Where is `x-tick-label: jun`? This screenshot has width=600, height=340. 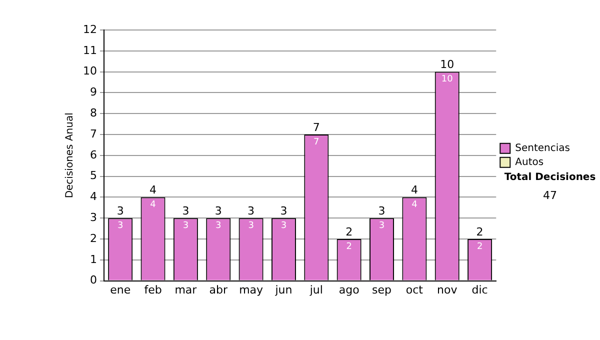 x-tick-label: jun is located at coordinates (283, 289).